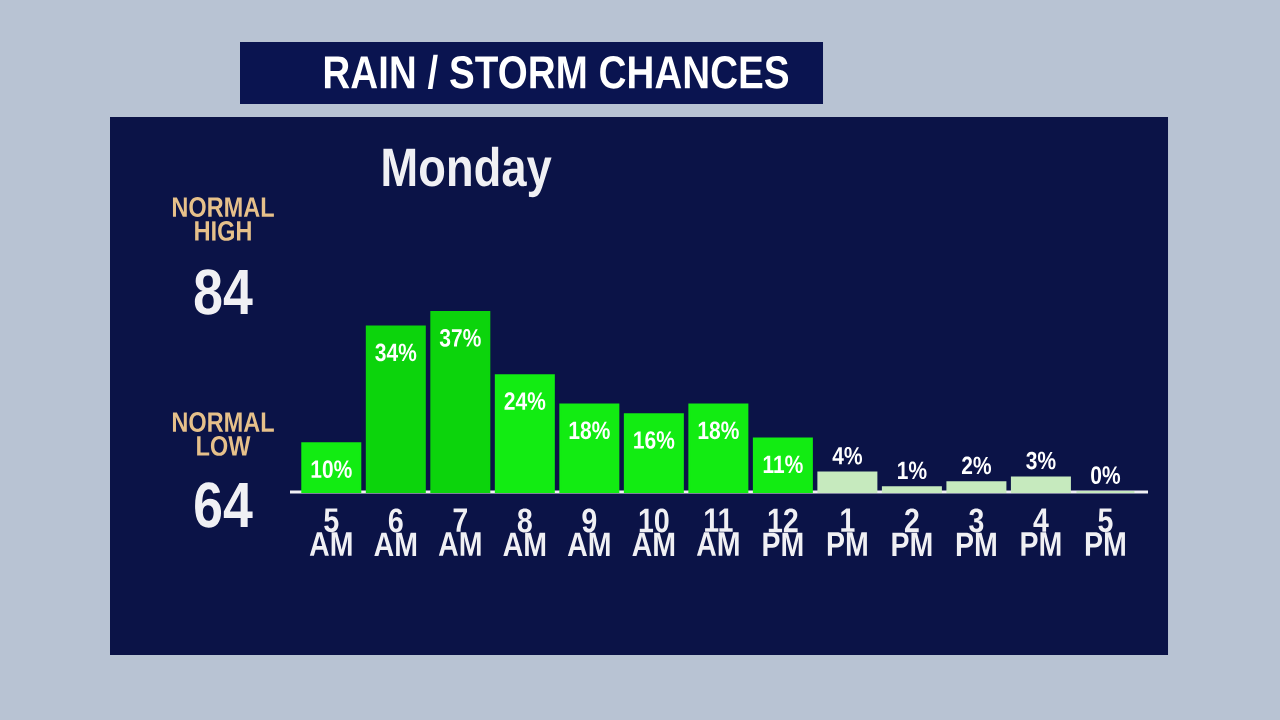 The image size is (1280, 720). Describe the element at coordinates (1041, 460) in the screenshot. I see `data-label: 3%` at that location.